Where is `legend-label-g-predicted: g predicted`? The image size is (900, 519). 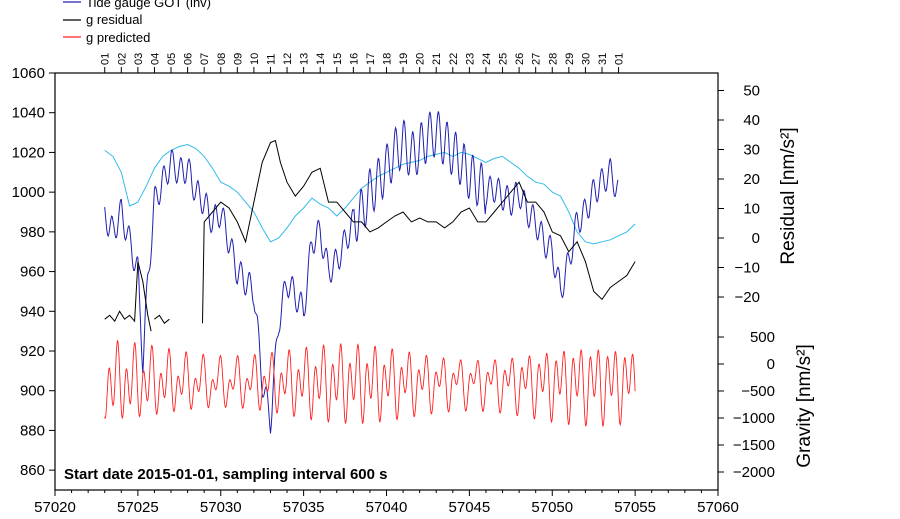 legend-label-g-predicted: g predicted is located at coordinates (118, 37).